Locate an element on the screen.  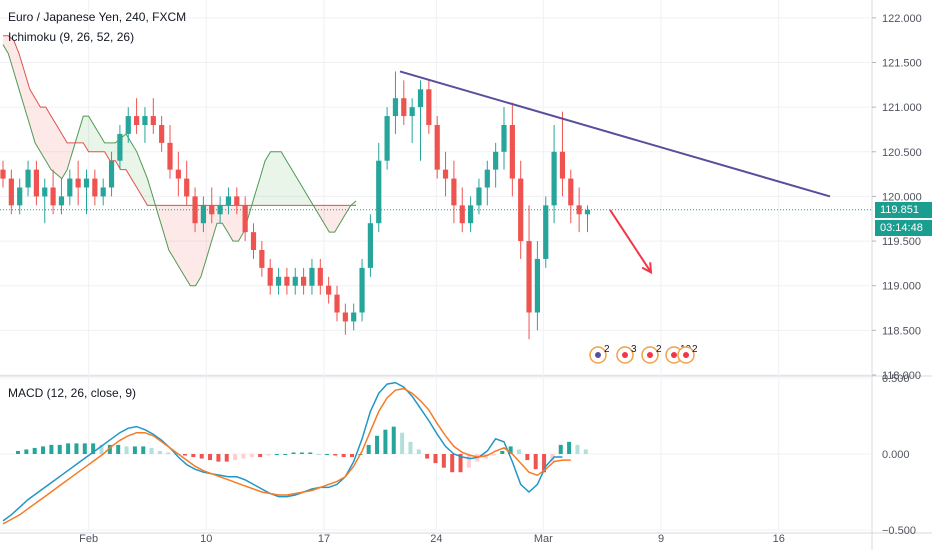
symbol-legend: Euro / Japanese Yen, 240, FXCM is located at coordinates (97, 17).